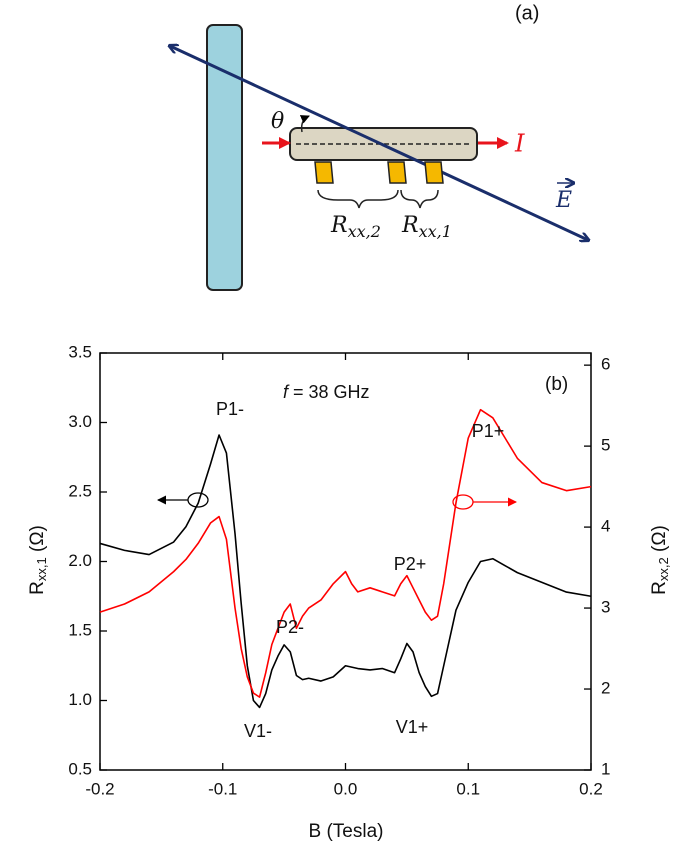 This screenshot has height=857, width=685. I want to click on r2-main: R, so click(339, 225).